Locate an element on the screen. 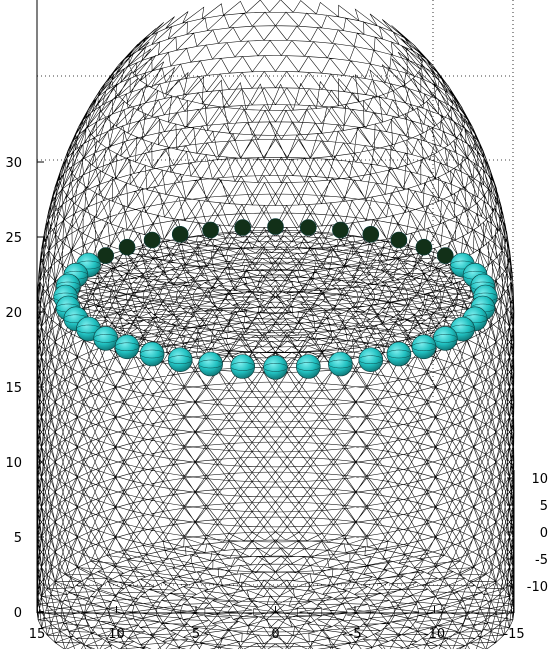  x-tick-label: -10 is located at coordinates (434, 634).